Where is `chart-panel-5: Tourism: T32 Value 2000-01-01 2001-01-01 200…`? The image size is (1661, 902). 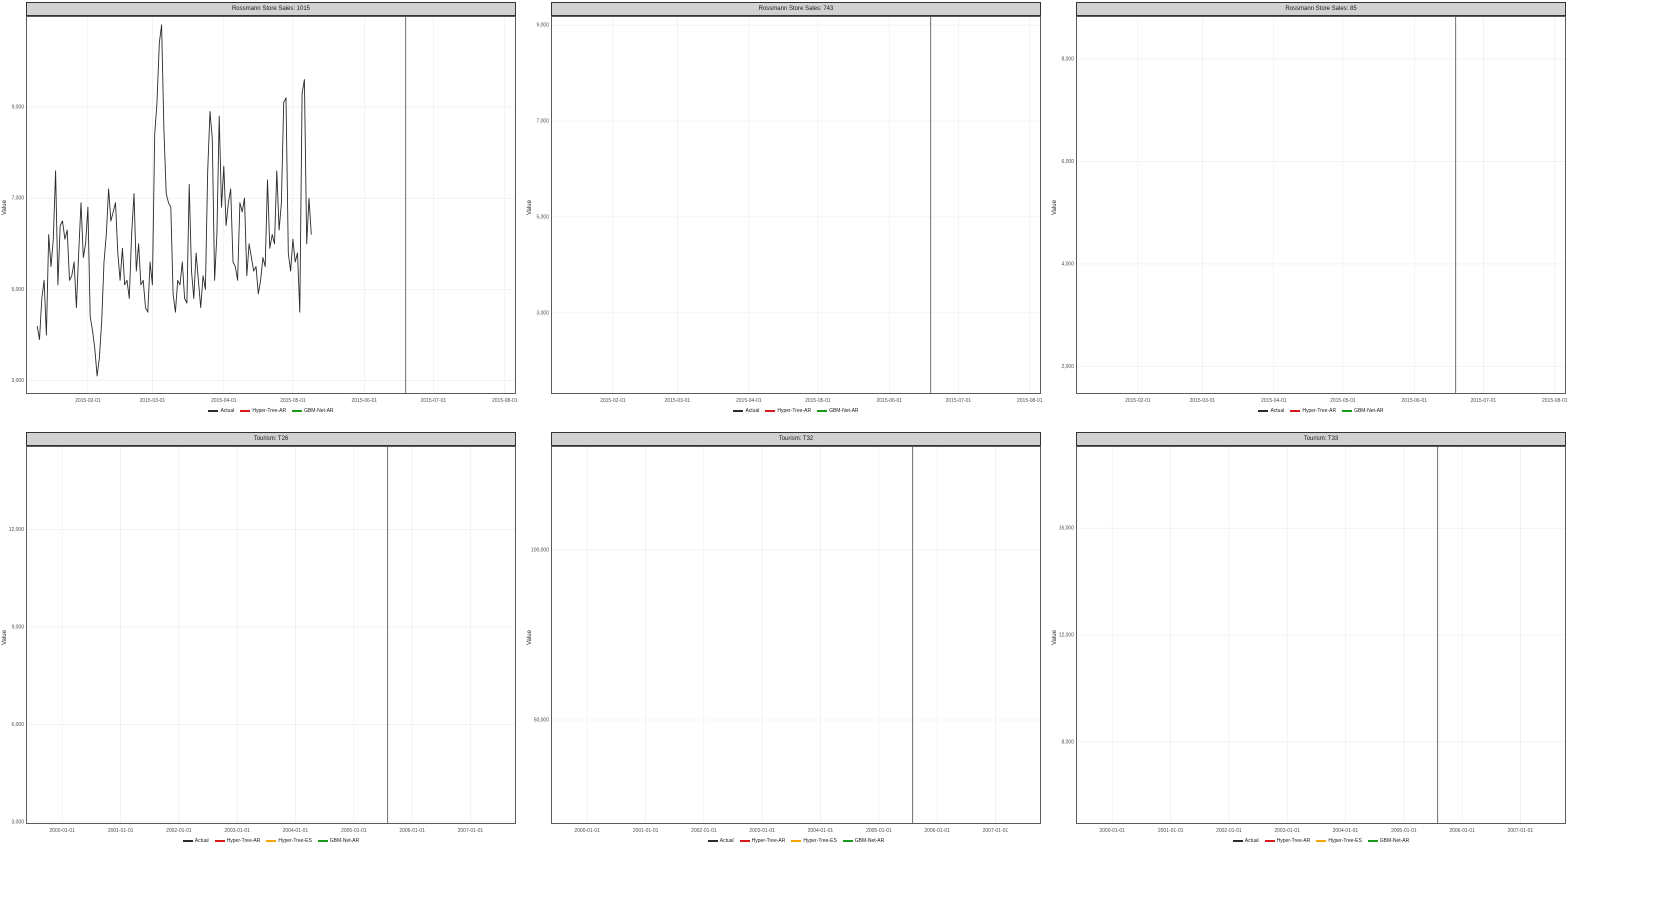
chart-panel-5: Tourism: T32 Value 2000-01-01 2001-01-01 200… is located at coordinates (784, 639).